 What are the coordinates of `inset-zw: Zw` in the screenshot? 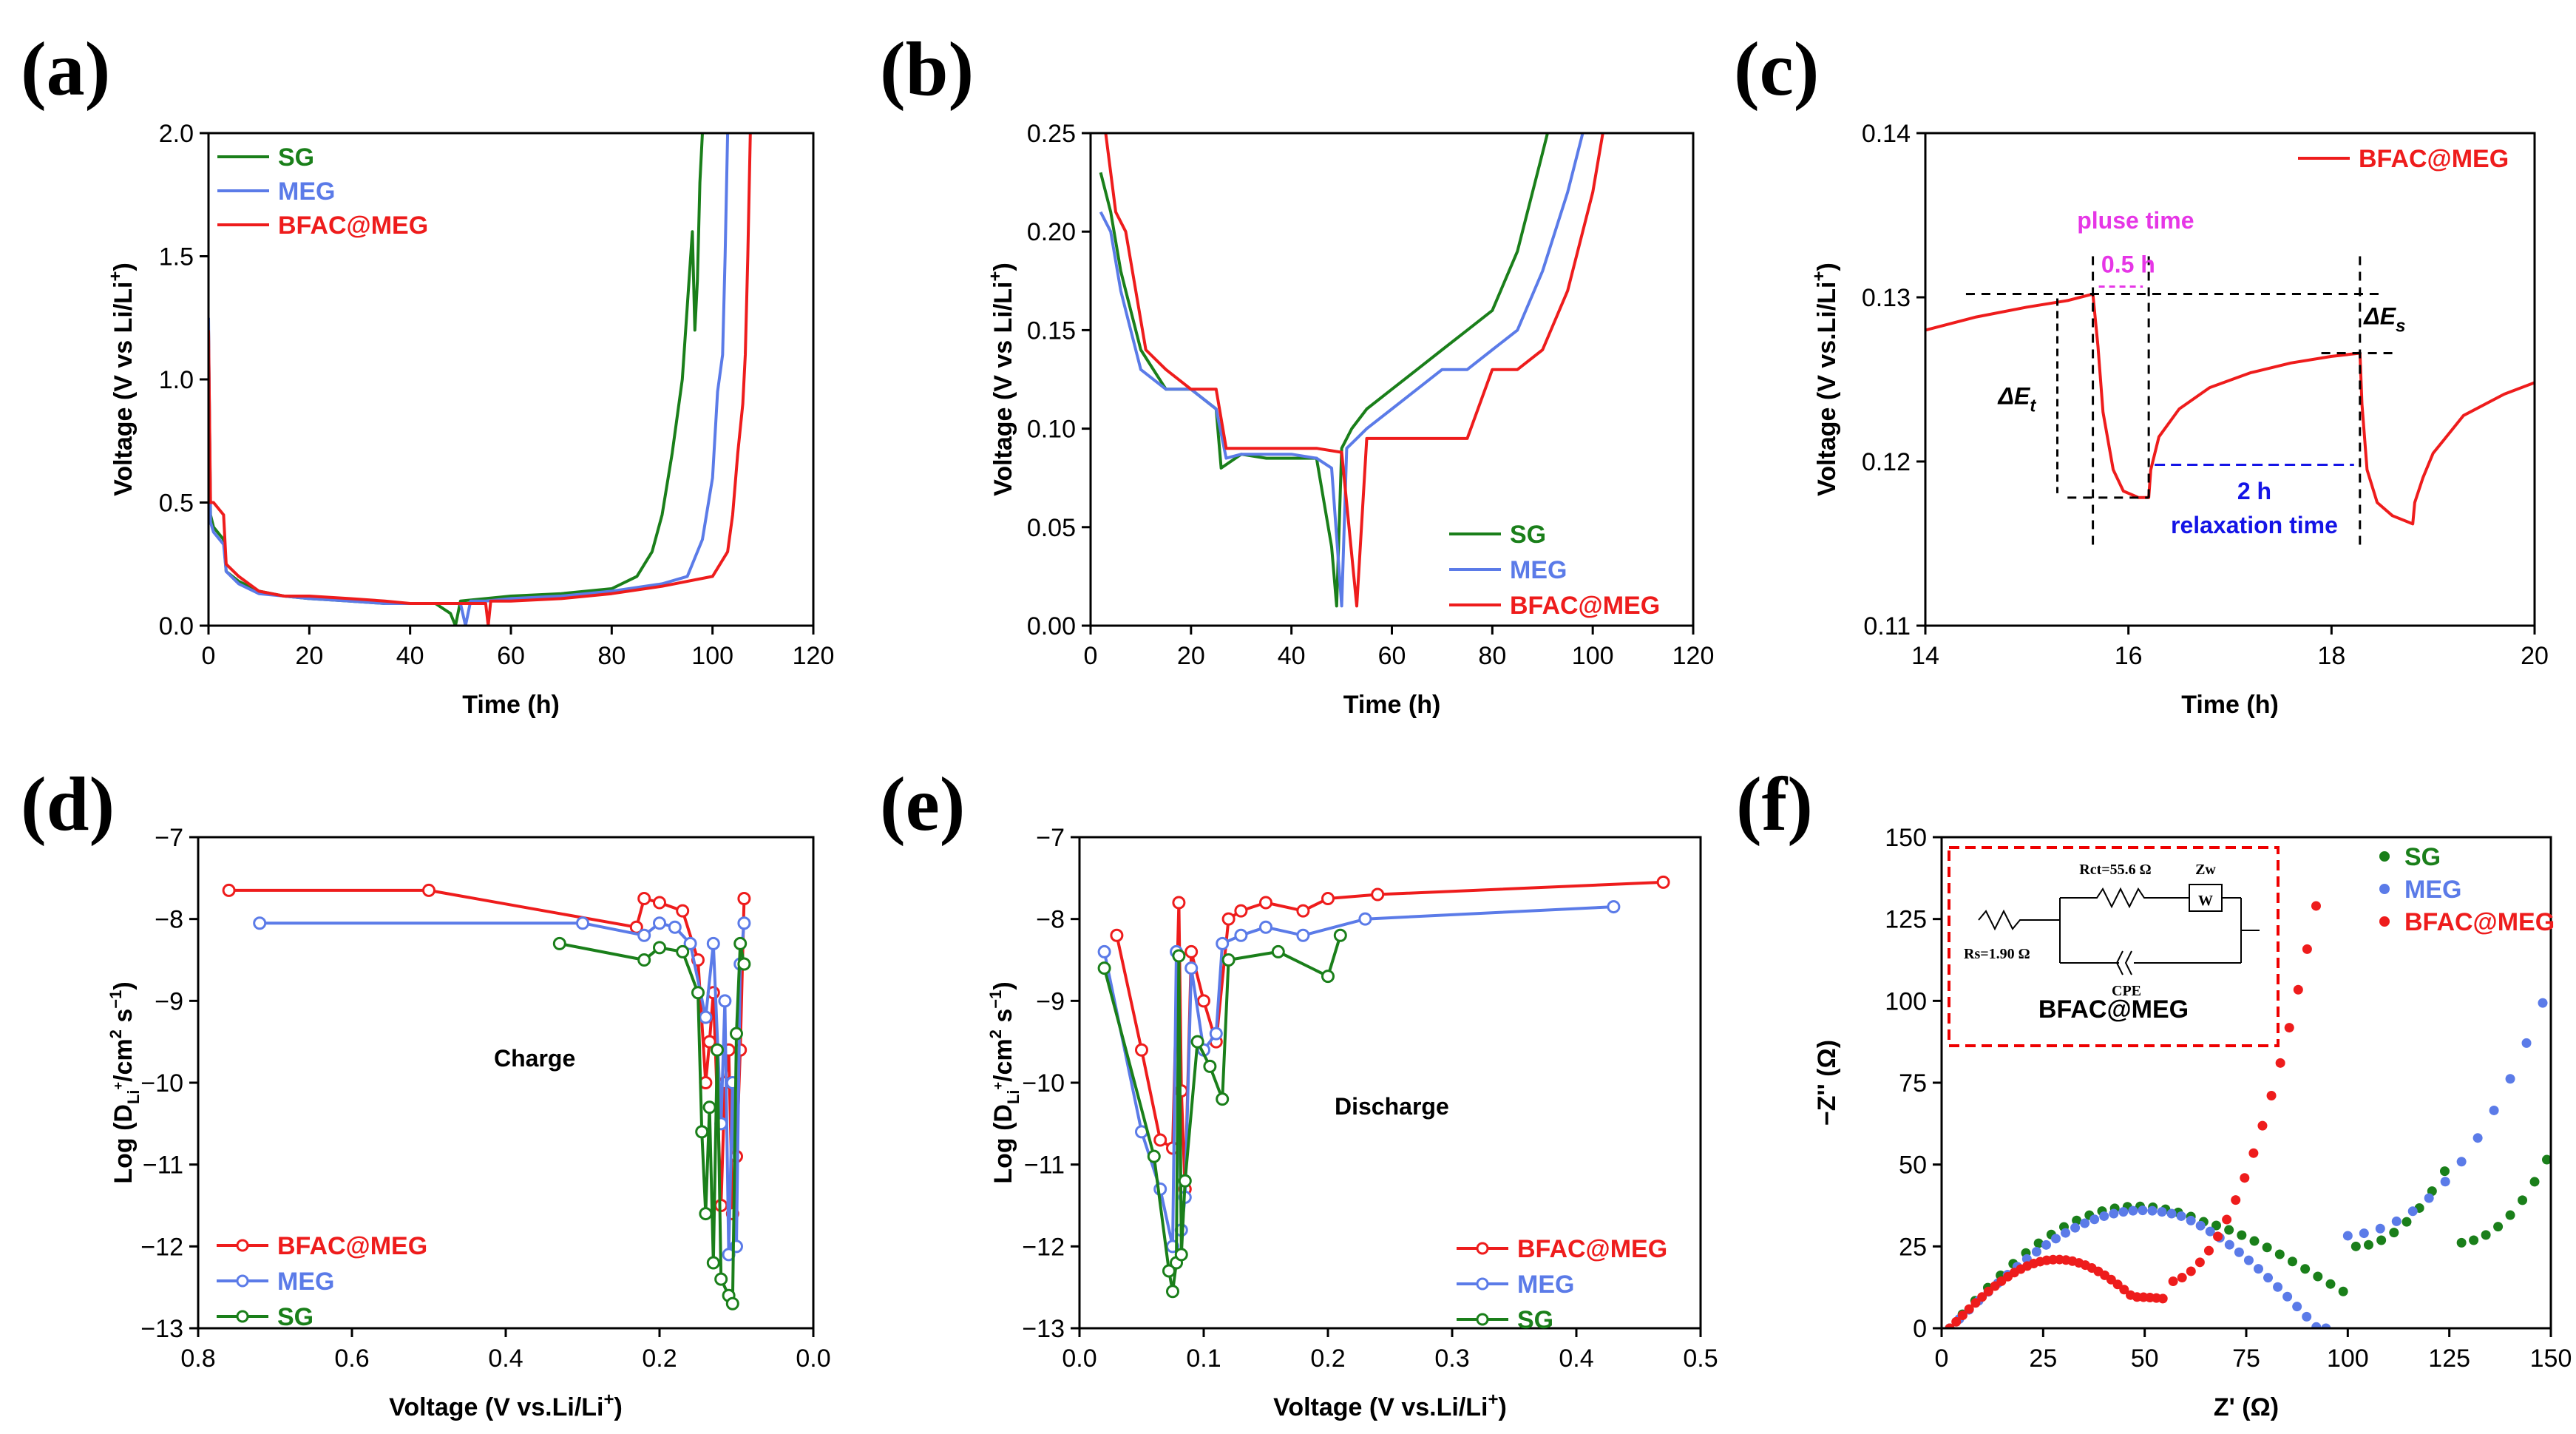 It's located at (2205, 870).